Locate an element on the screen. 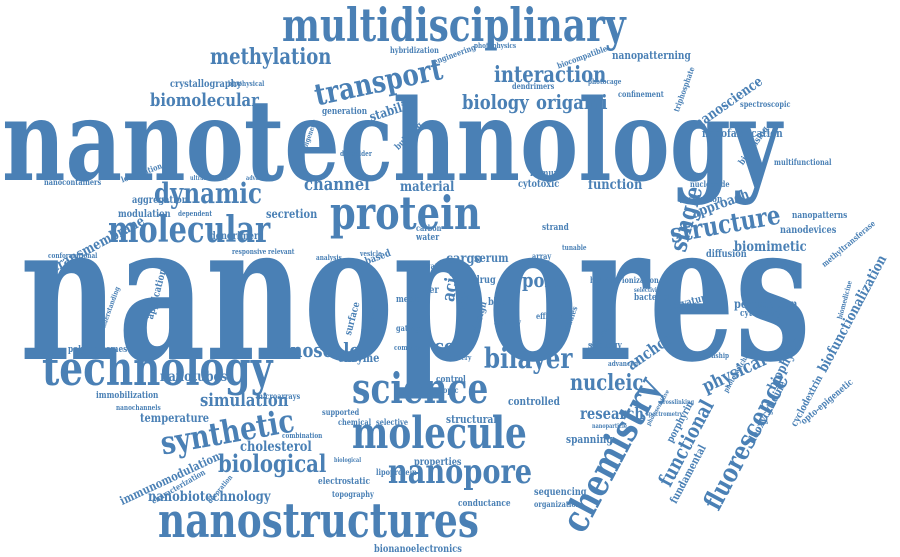 This screenshot has height=557, width=900. word-material: material is located at coordinates (427, 187).